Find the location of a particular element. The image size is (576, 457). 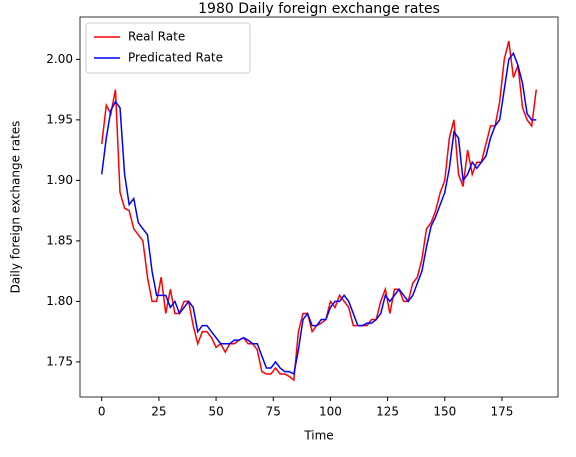

y-tick-label: 1.75 is located at coordinates (59, 361).